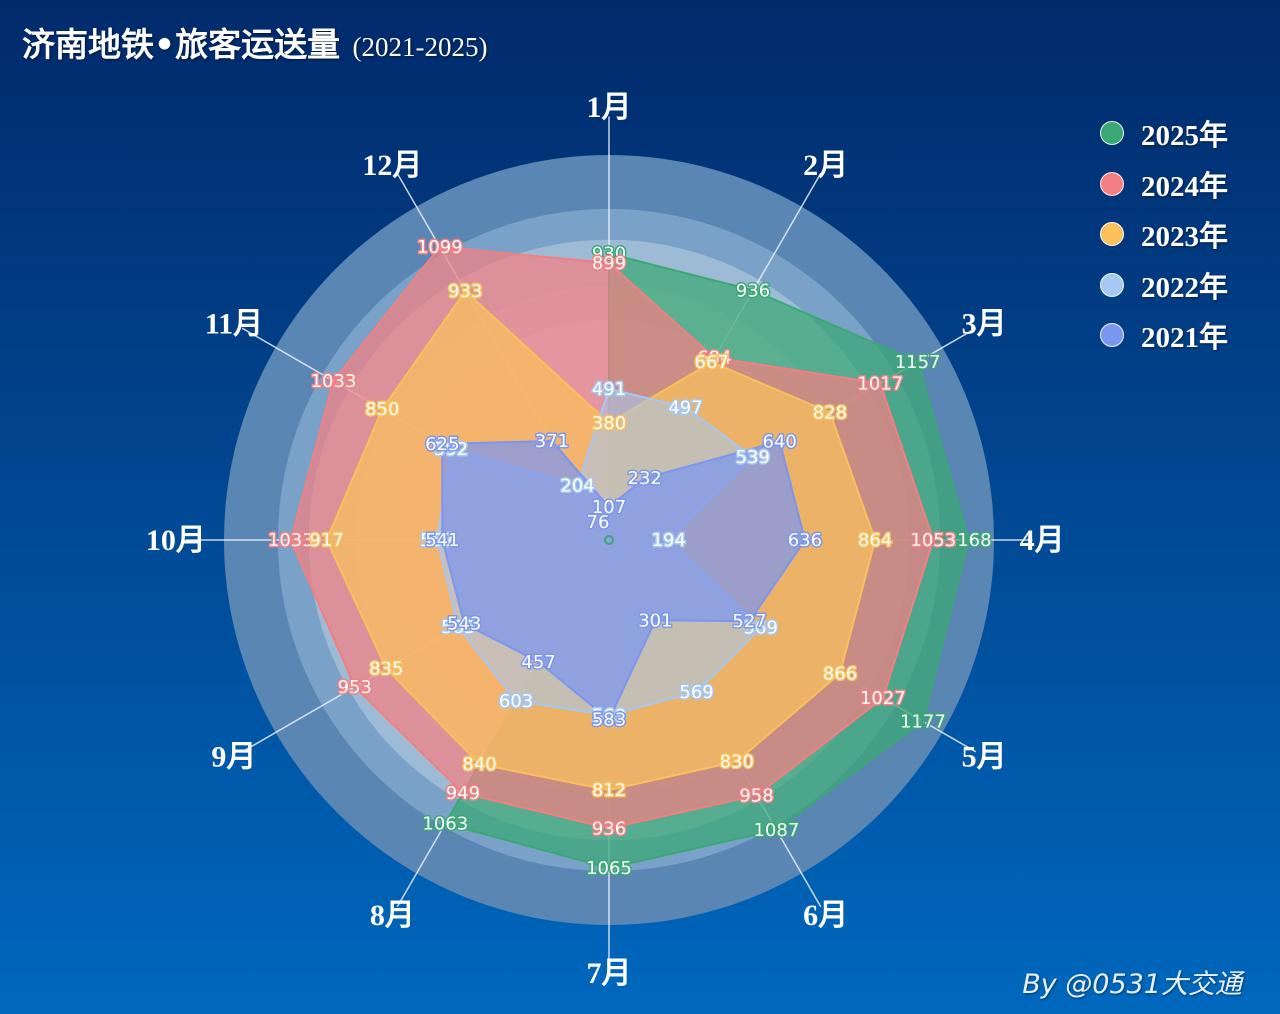  I want to click on value-label: 583, so click(609, 720).